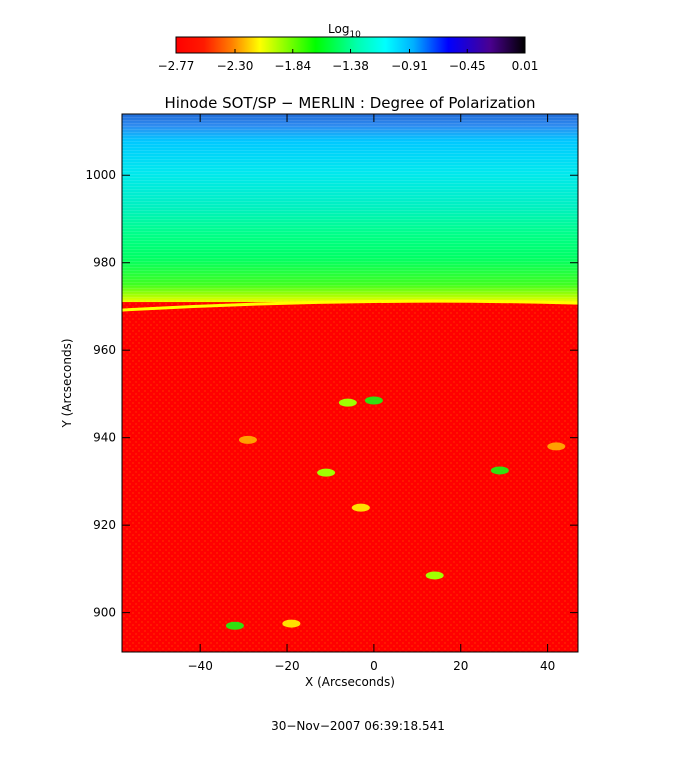  What do you see at coordinates (460, 666) in the screenshot?
I see `x-tick-label: 20` at bounding box center [460, 666].